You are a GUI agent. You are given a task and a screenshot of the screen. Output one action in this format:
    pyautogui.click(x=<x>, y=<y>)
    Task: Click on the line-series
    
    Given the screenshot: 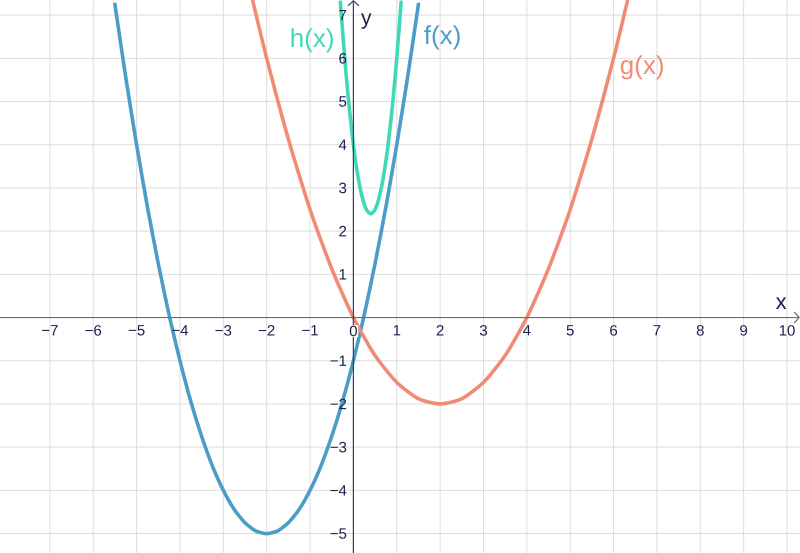 What is the action you would take?
    pyautogui.click(x=370, y=108)
    